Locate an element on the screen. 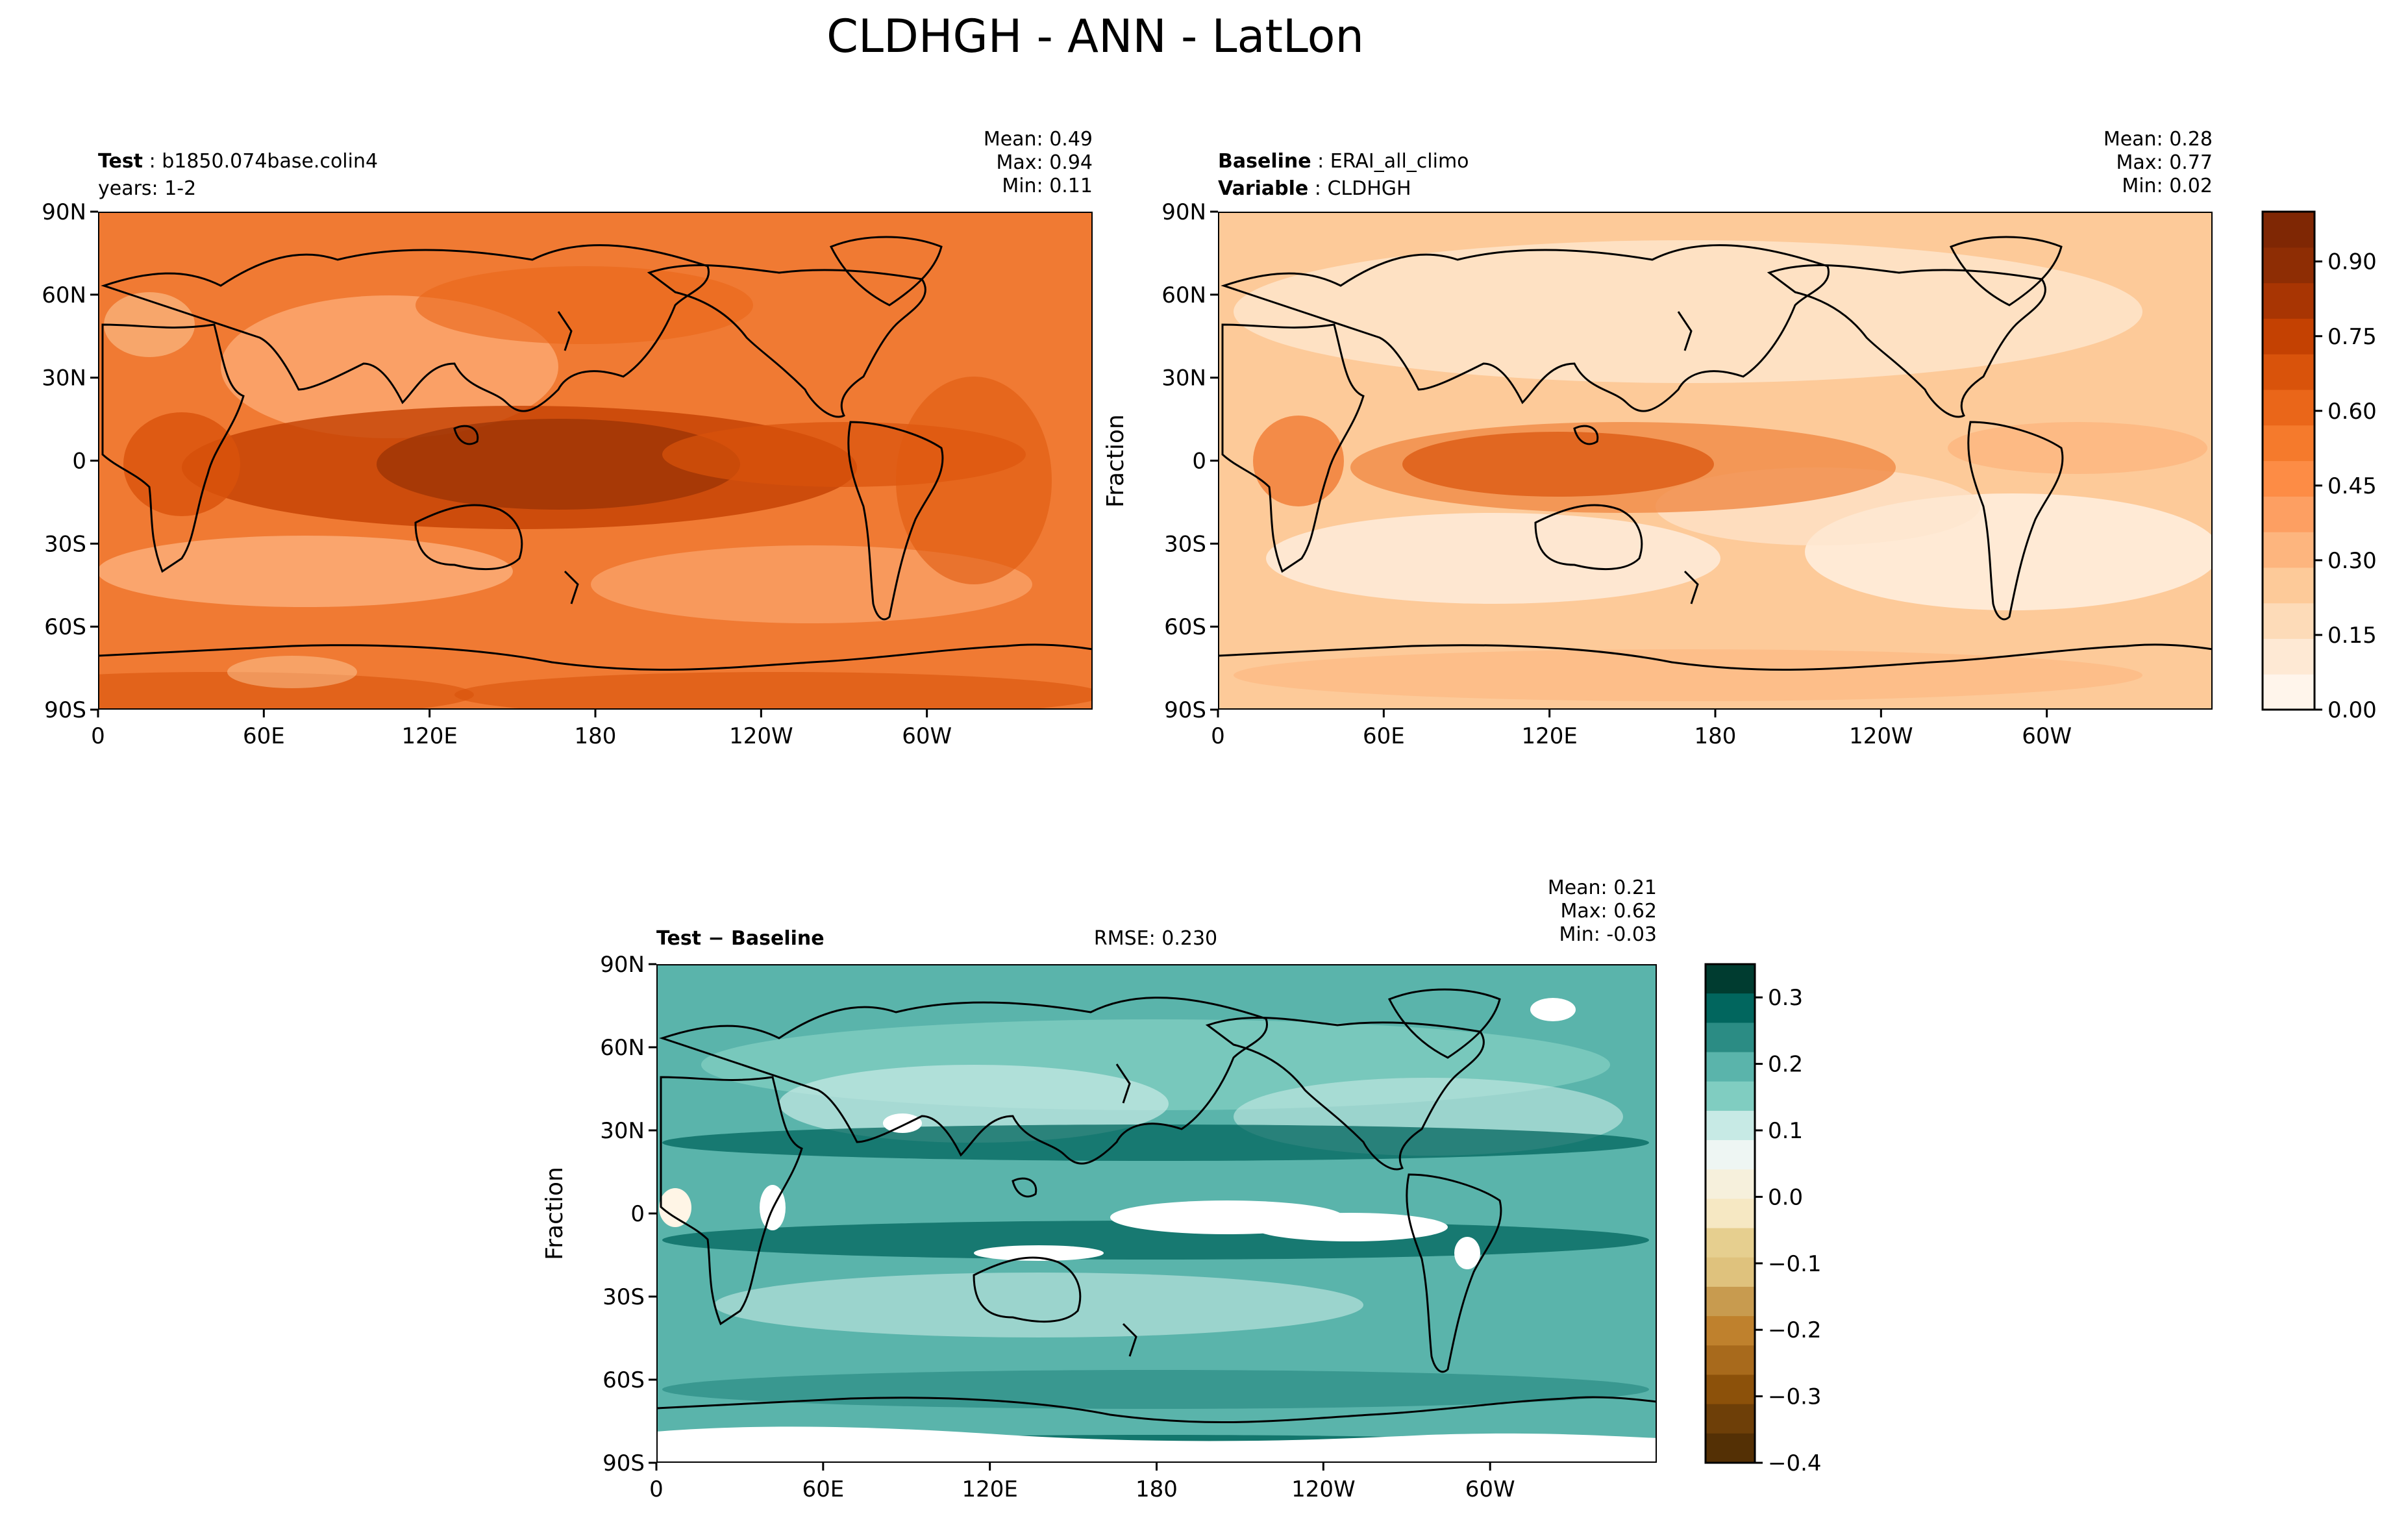 The width and height of the screenshot is (2408, 1529). diff-rmse: RMSE: 0.230 is located at coordinates (1155, 938).